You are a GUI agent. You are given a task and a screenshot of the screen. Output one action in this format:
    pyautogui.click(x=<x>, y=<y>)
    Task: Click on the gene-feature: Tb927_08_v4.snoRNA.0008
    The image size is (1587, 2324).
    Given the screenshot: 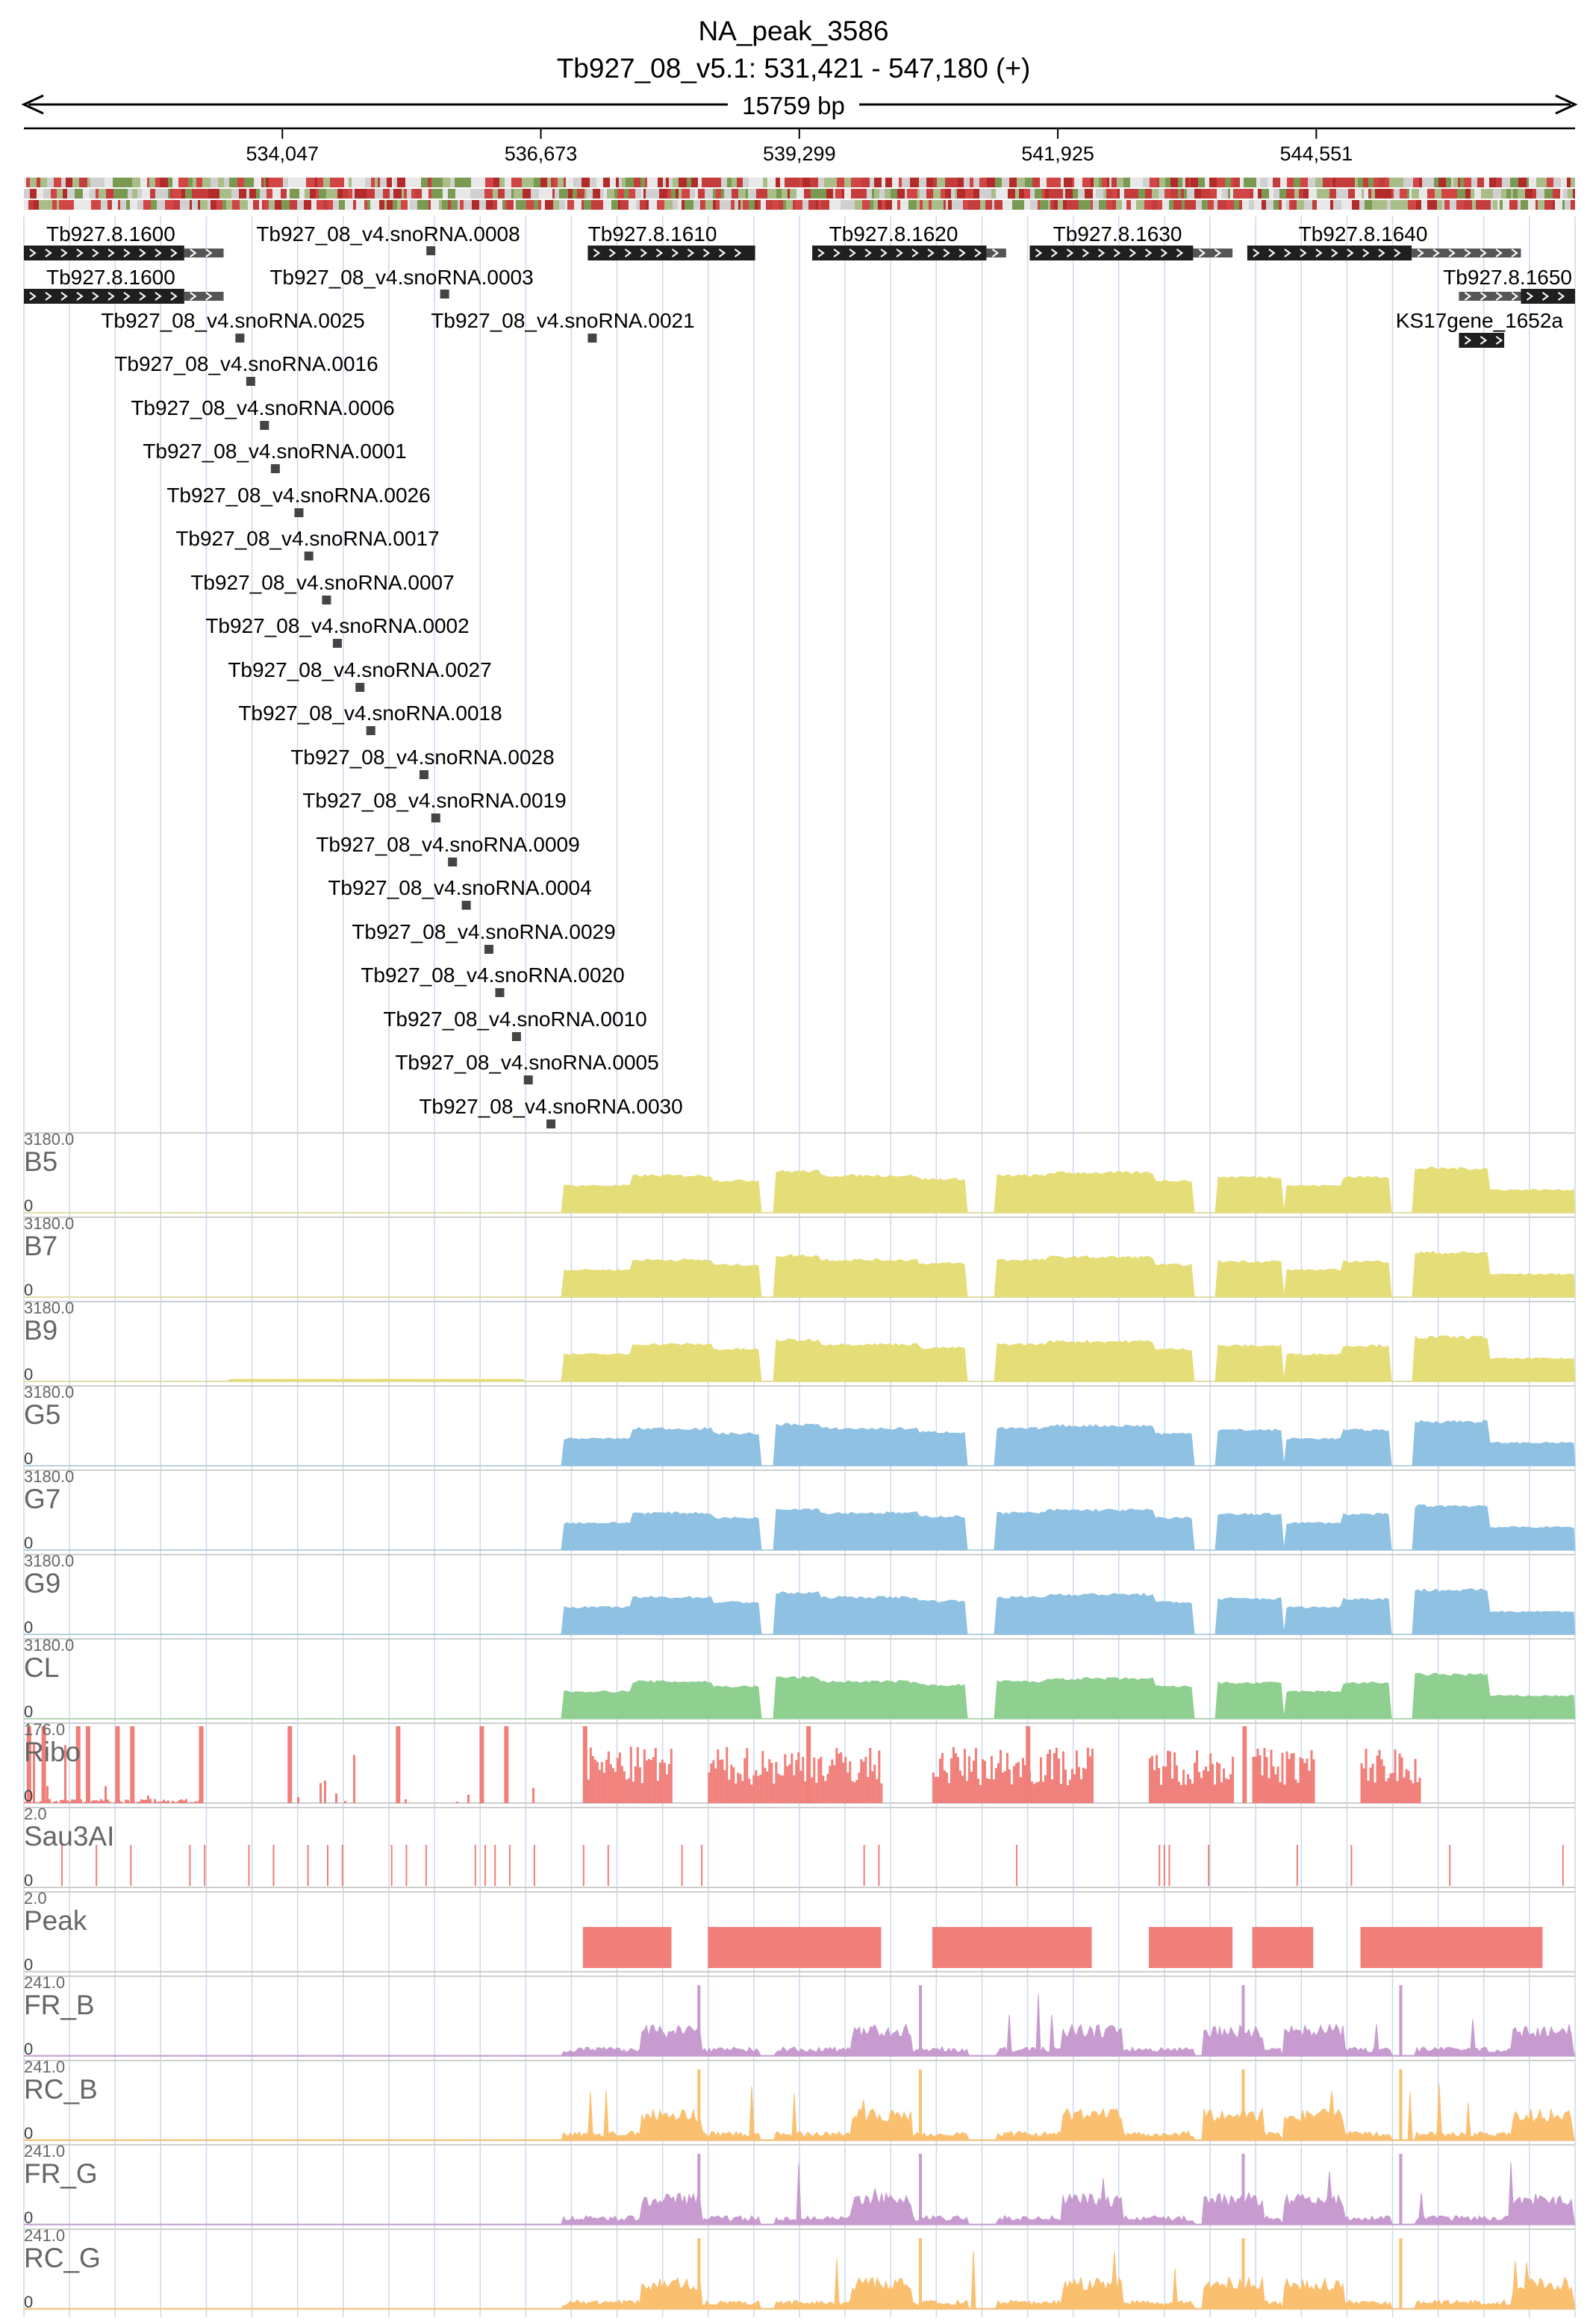 What is the action you would take?
    pyautogui.click(x=388, y=239)
    